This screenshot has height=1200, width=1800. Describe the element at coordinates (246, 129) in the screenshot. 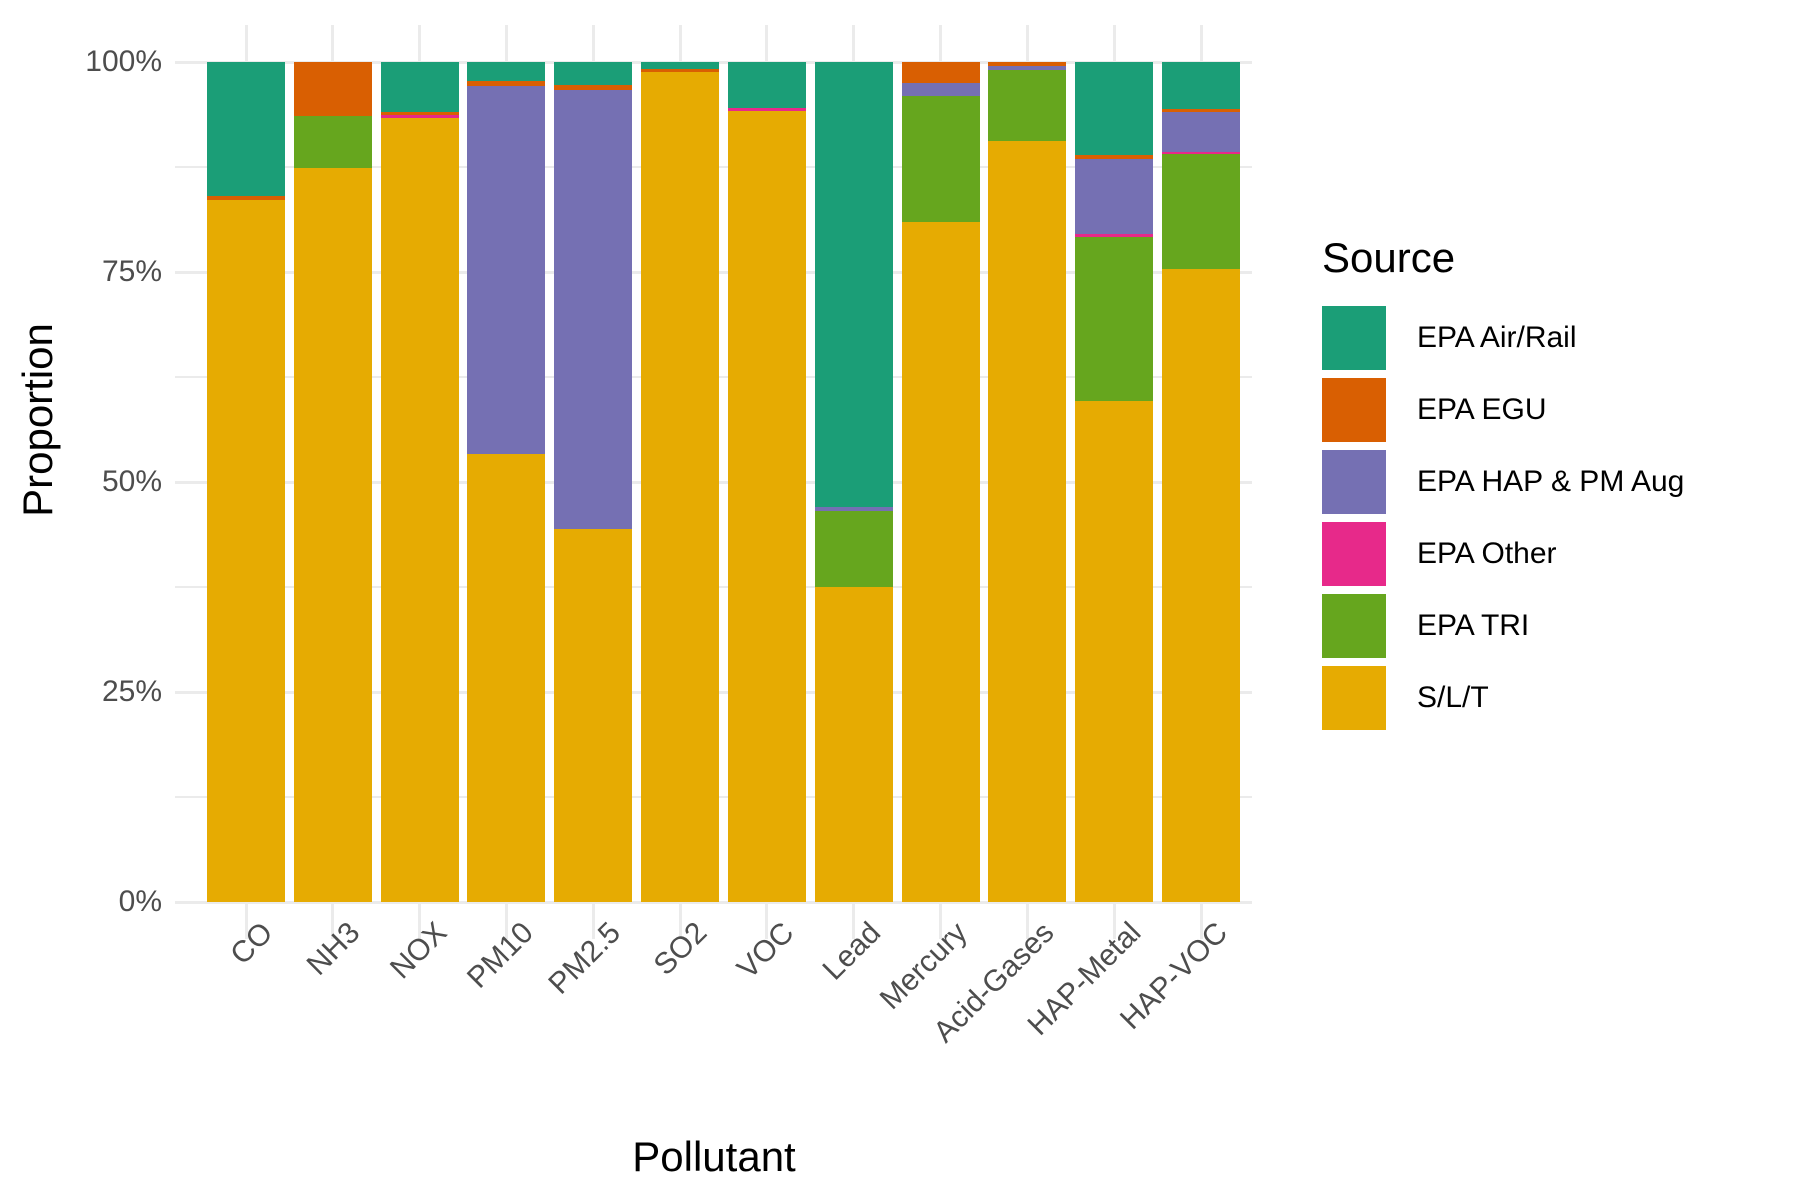

I see `bar-segment-co-epa-air-rail` at that location.